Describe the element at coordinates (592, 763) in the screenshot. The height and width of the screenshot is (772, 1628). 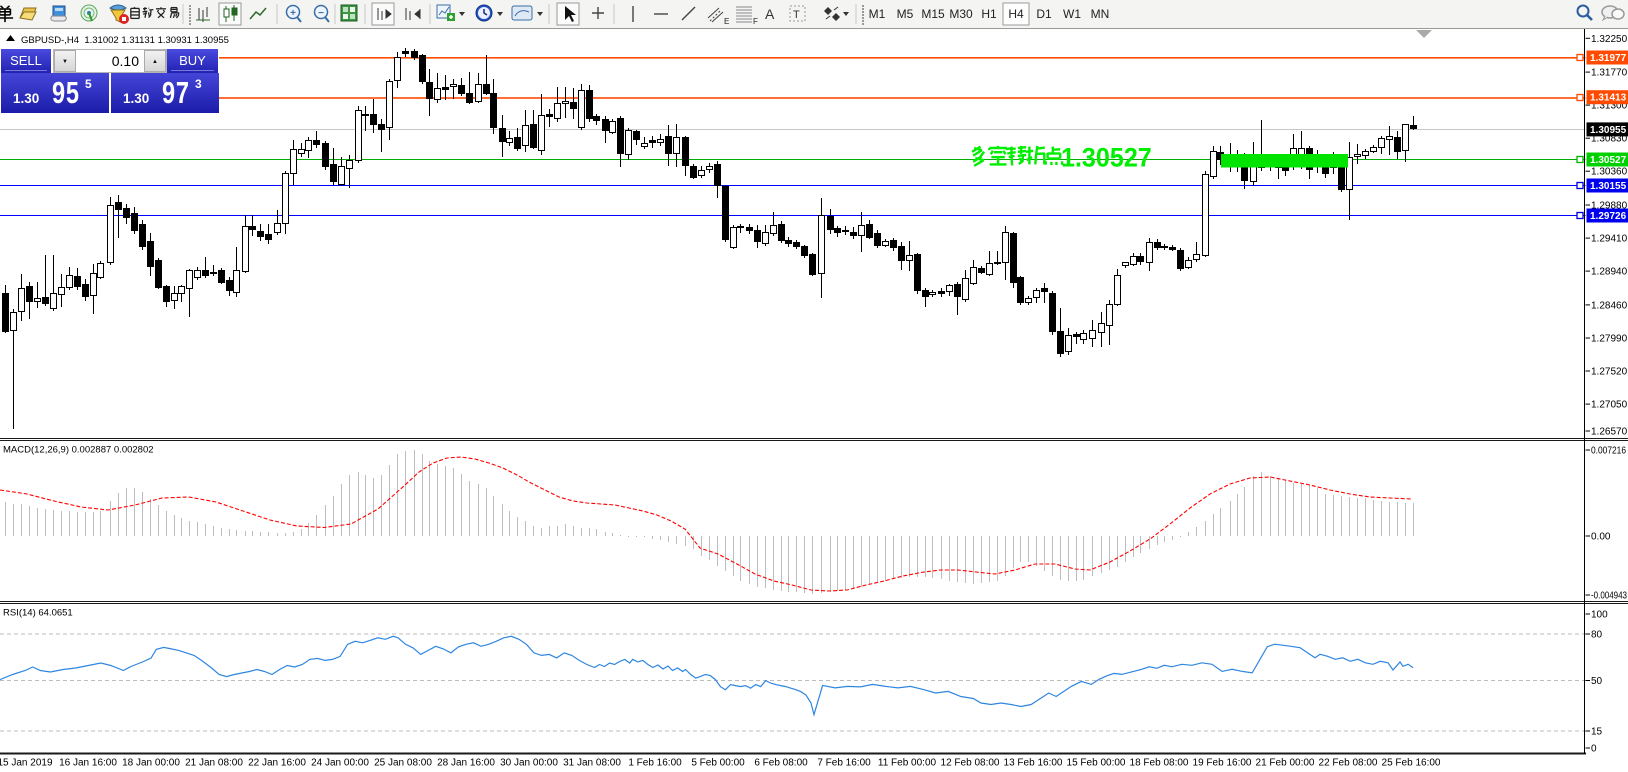
I see `svg-text: 31 Jan 08:00` at that location.